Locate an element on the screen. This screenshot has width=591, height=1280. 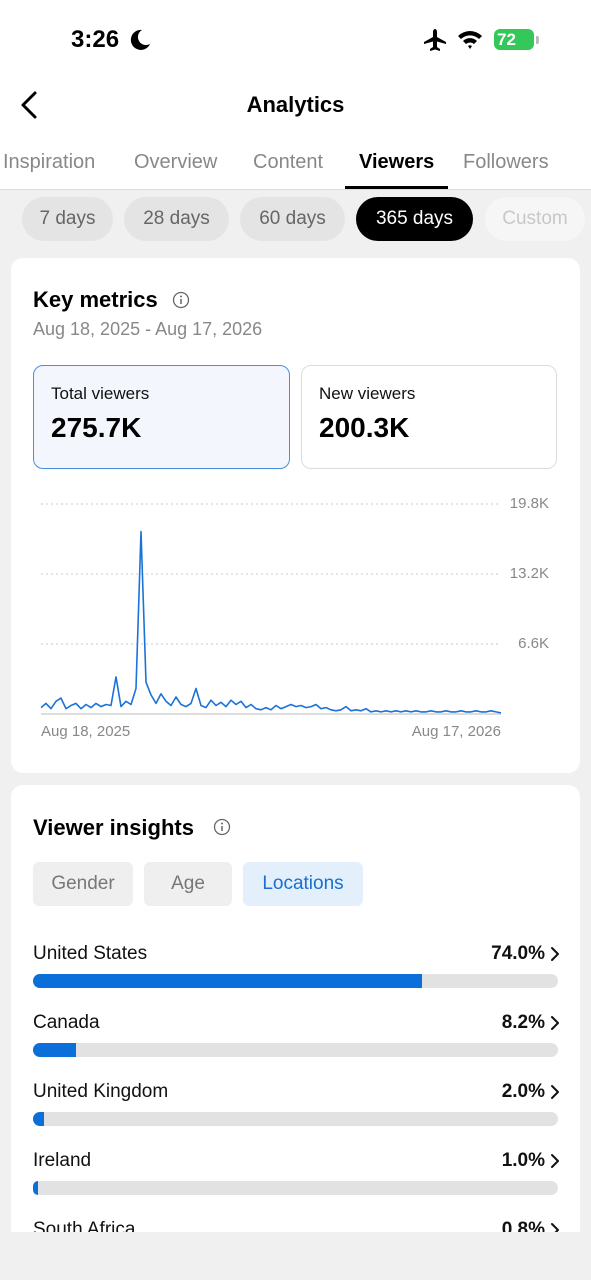
range-pill: 365 days is located at coordinates (414, 219).